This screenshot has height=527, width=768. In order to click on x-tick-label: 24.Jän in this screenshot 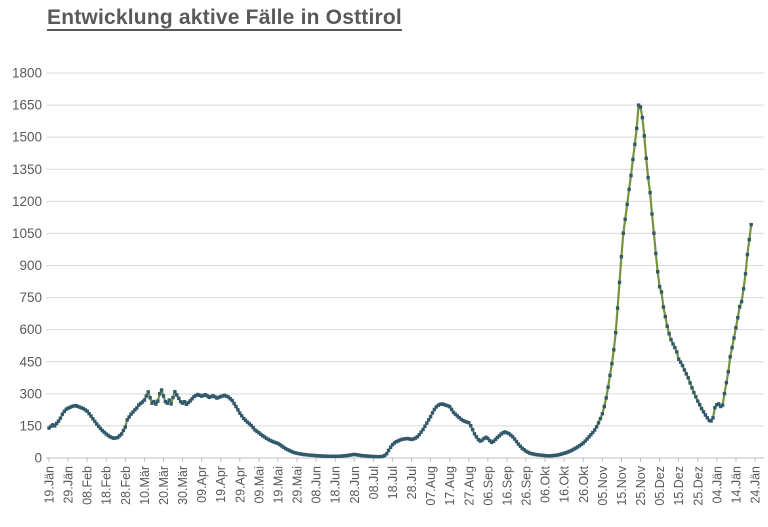, I will do `click(756, 485)`.